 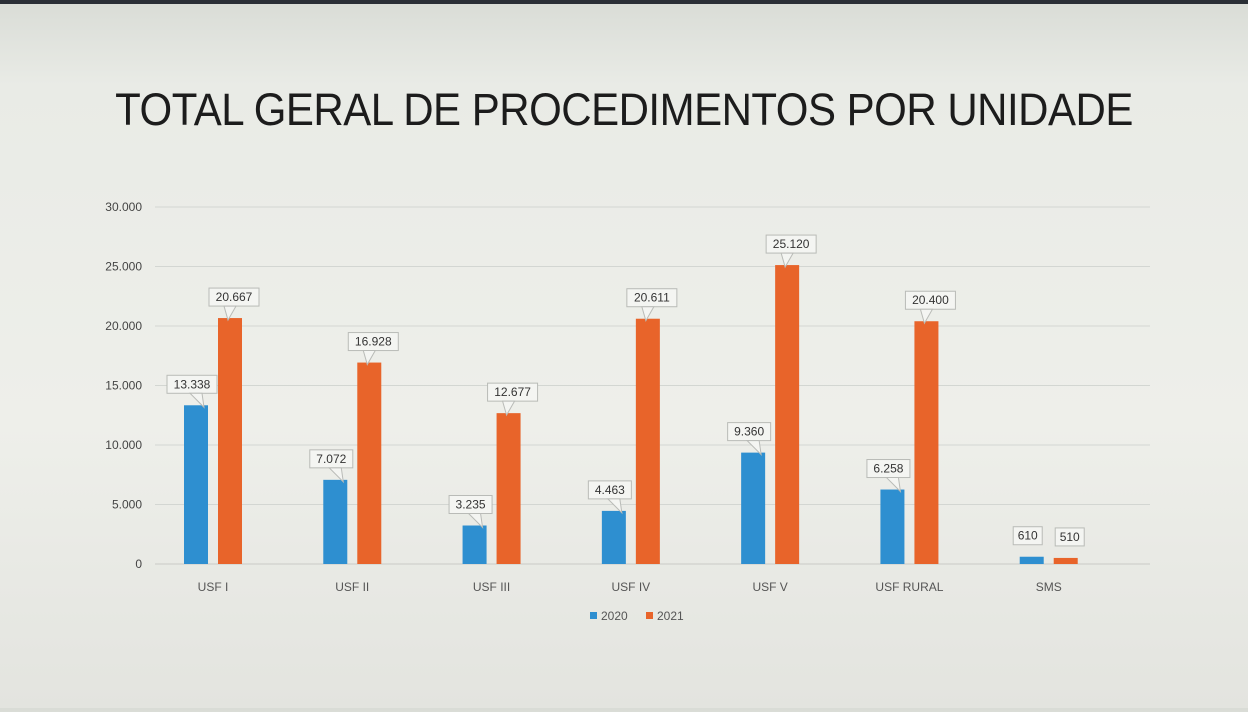 What do you see at coordinates (652, 298) in the screenshot?
I see `data-label: 20.611` at bounding box center [652, 298].